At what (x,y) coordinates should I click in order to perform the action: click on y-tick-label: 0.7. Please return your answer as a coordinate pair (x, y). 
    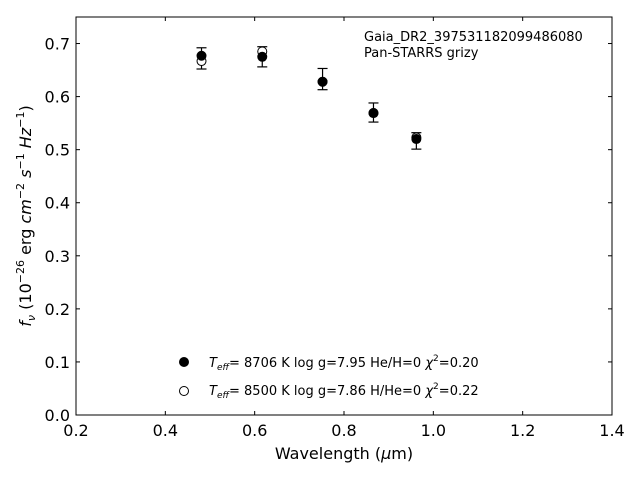
    Looking at the image, I should click on (57, 44).